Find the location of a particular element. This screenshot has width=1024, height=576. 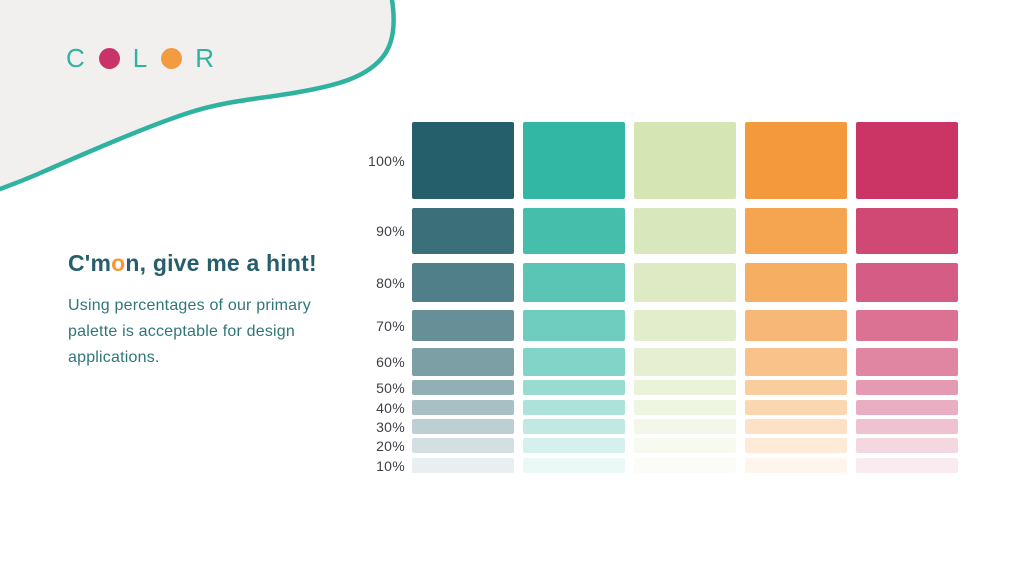

tint-row-60: 60% is located at coordinates (660, 362).